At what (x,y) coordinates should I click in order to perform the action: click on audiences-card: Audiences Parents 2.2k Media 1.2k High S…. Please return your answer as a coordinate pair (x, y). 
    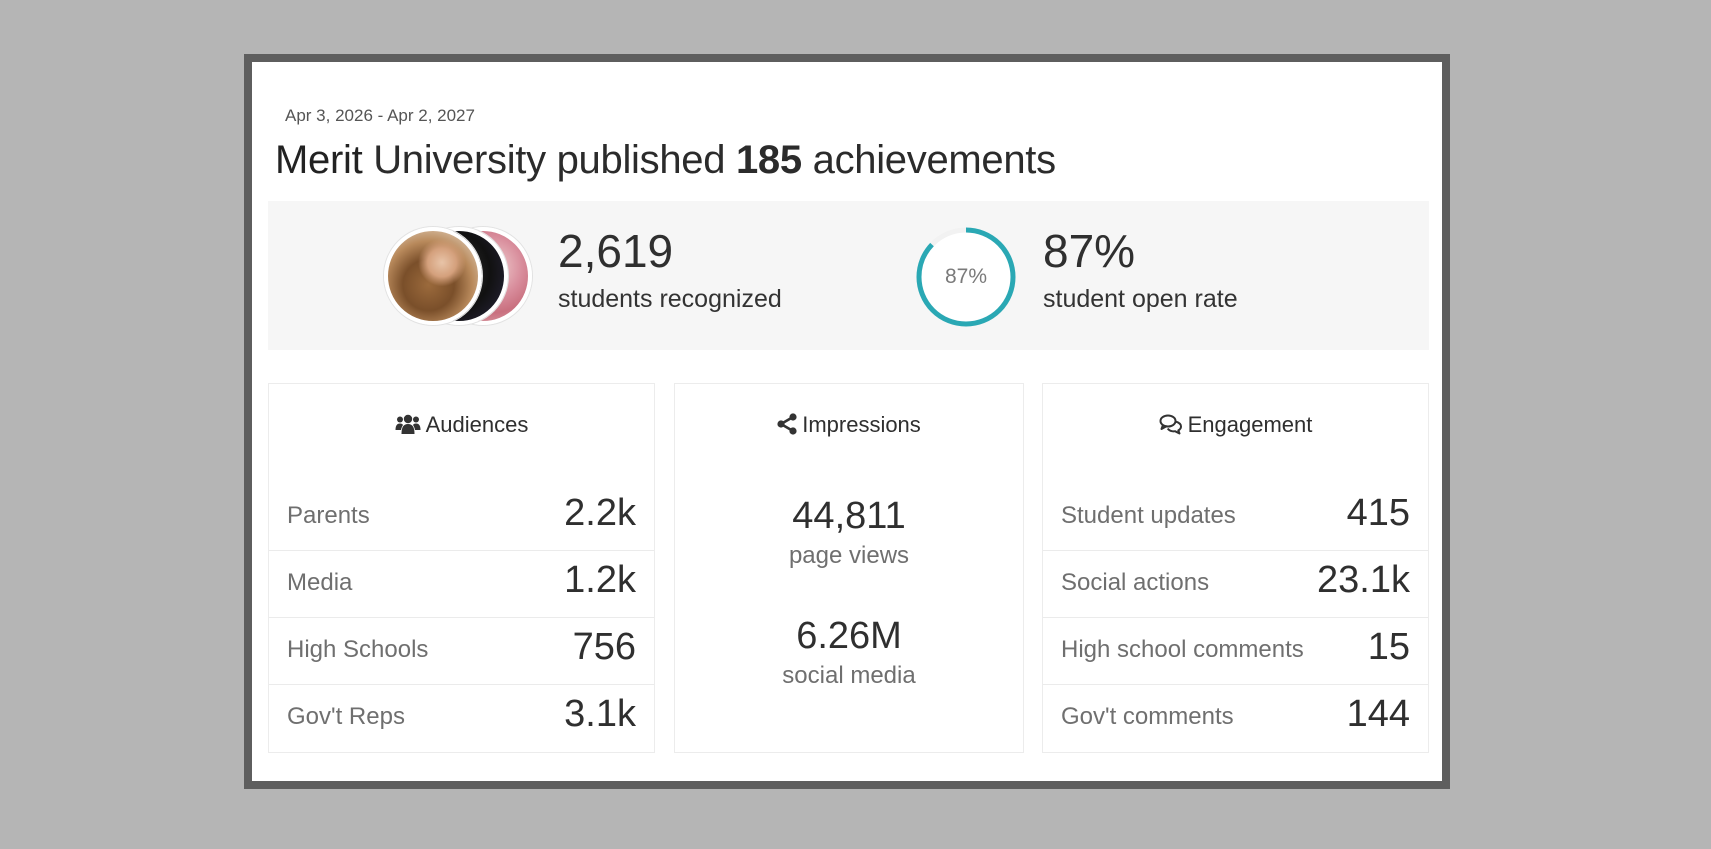
    Looking at the image, I should click on (461, 568).